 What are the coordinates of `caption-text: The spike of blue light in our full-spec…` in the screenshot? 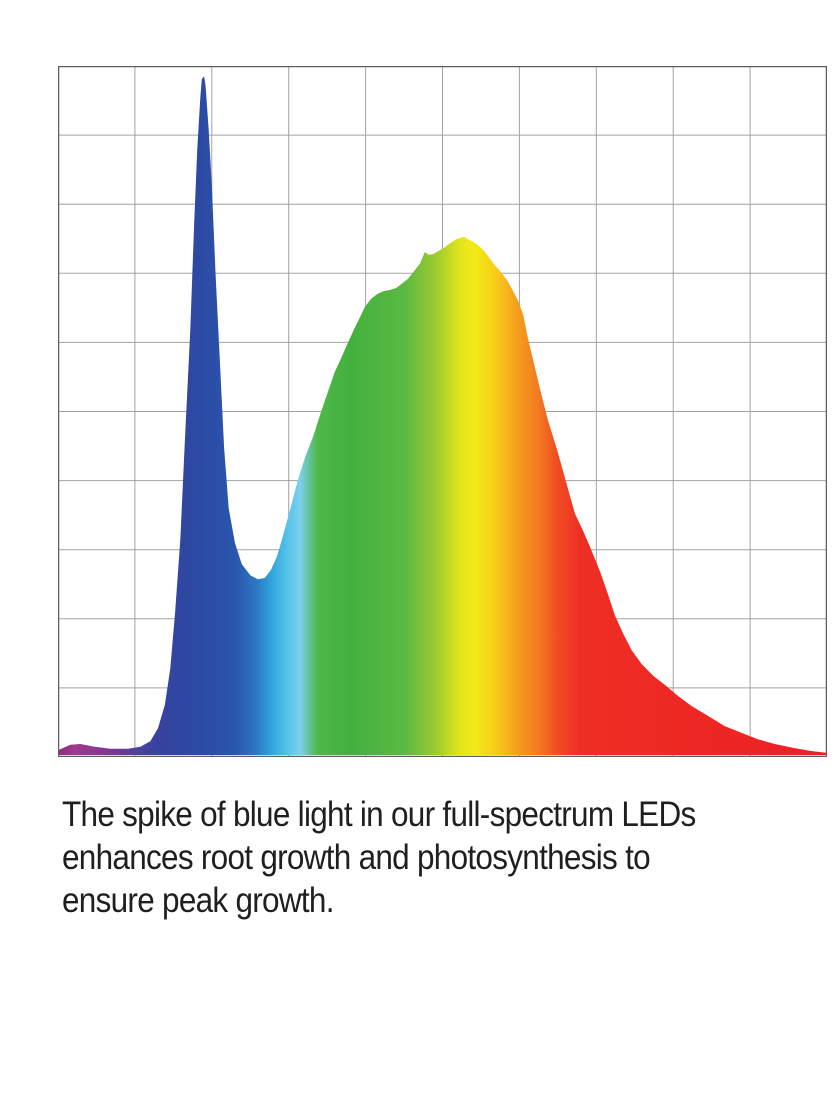 It's located at (442, 857).